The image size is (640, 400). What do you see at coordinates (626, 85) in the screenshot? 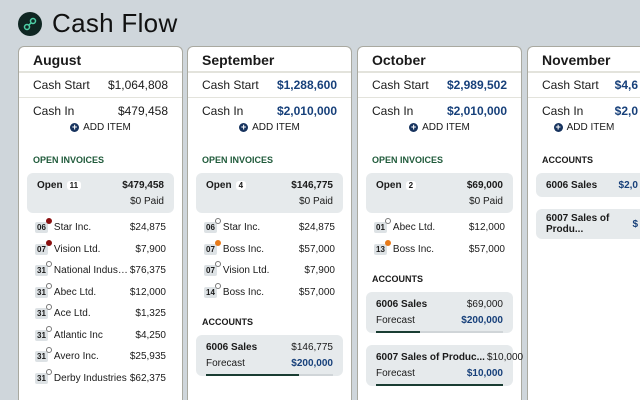
I see `cash-start-value: $4,6` at bounding box center [626, 85].